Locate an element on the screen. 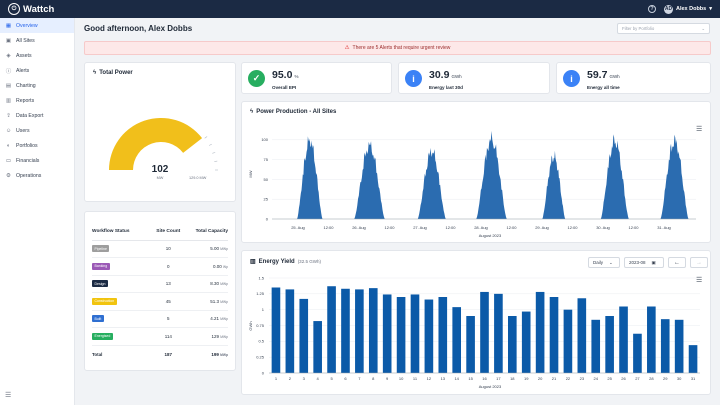 This screenshot has width=720, height=405. sites-icon: ▣ is located at coordinates (8, 40).